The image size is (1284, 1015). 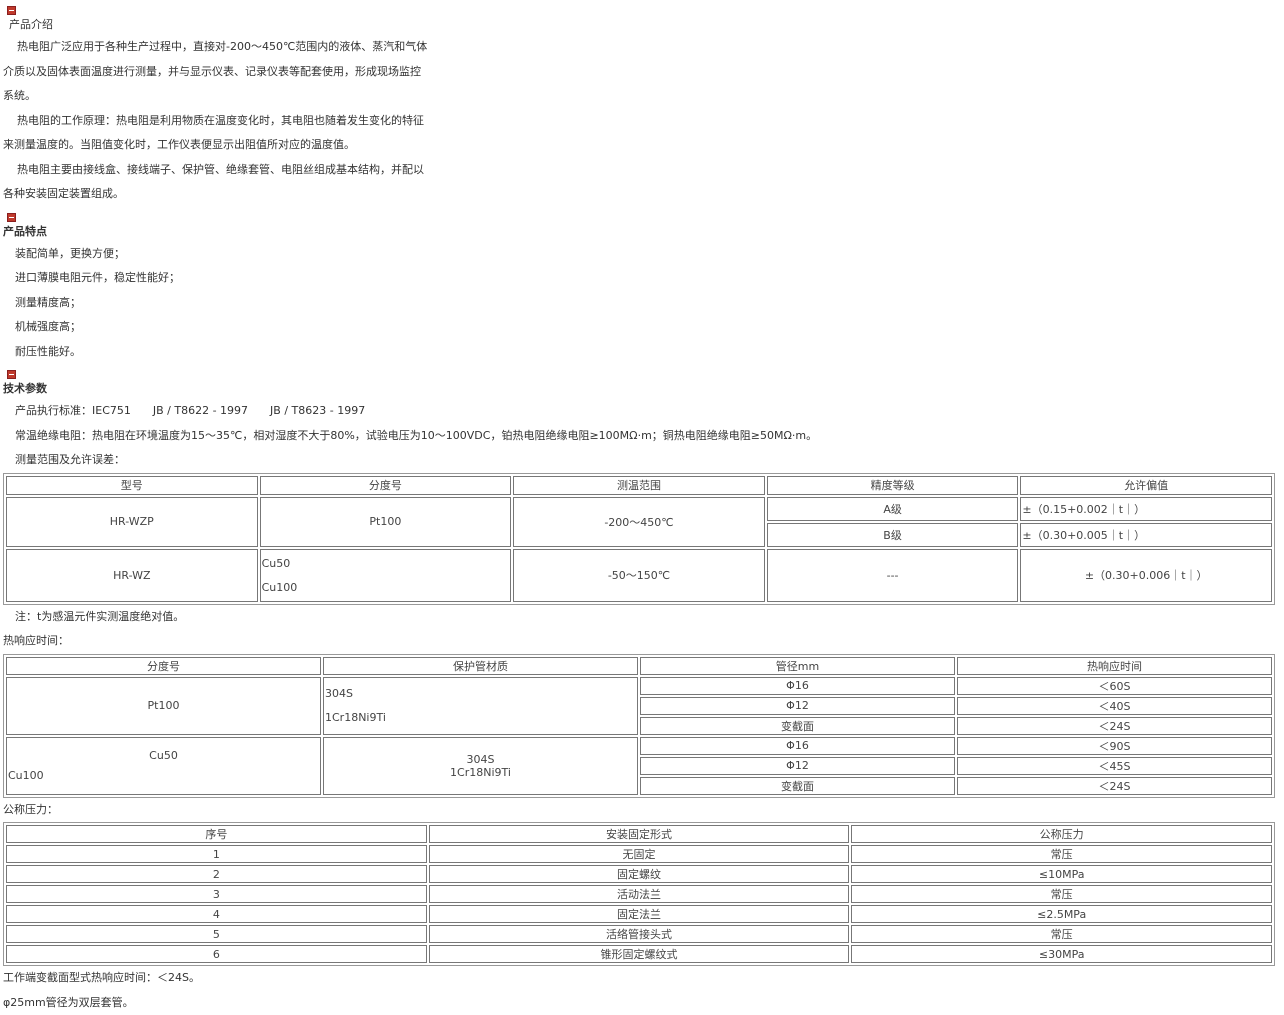 I want to click on header-cell: 允许偏值, so click(x=1146, y=485).